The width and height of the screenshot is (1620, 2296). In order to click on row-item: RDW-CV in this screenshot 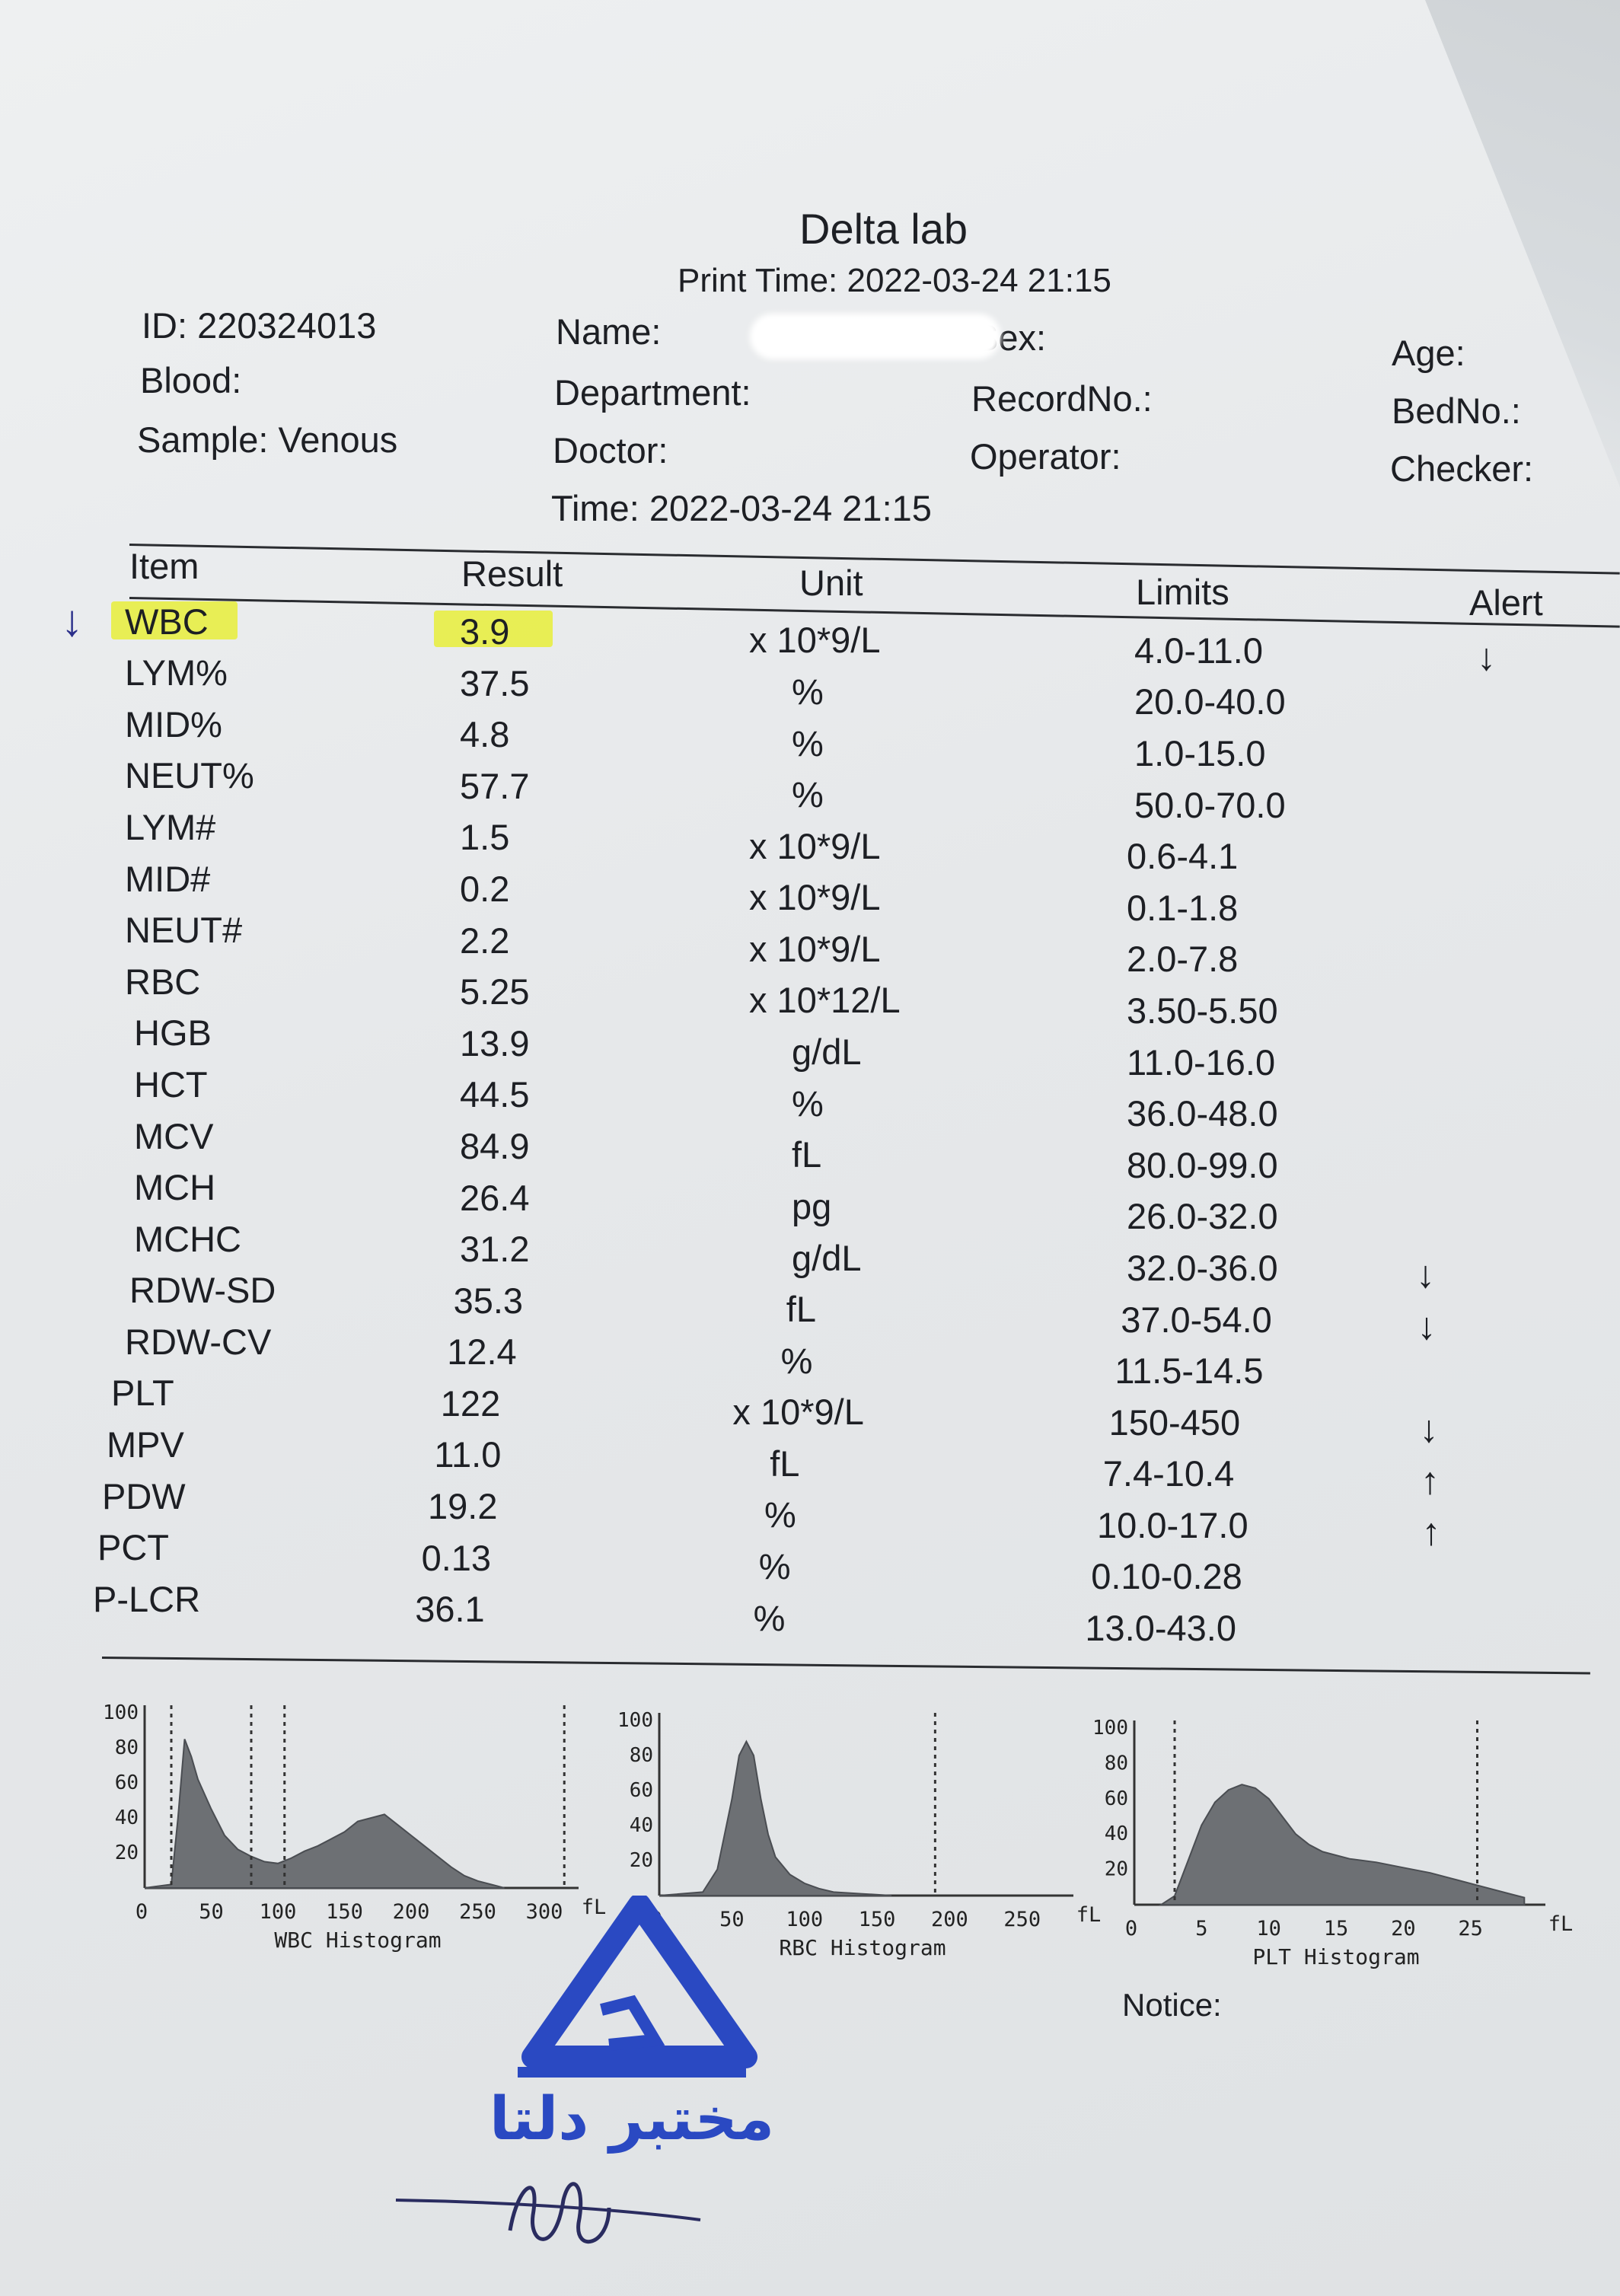, I will do `click(198, 1342)`.